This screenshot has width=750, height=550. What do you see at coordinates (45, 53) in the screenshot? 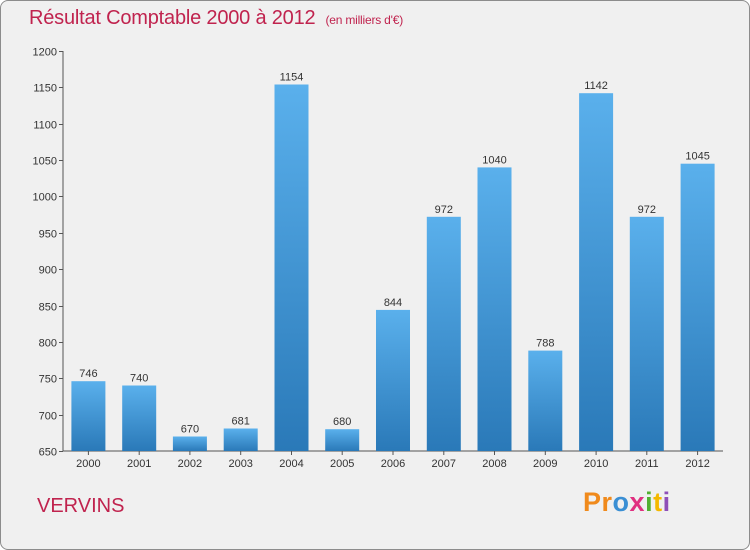
I see `y-tick-label: 1200` at bounding box center [45, 53].